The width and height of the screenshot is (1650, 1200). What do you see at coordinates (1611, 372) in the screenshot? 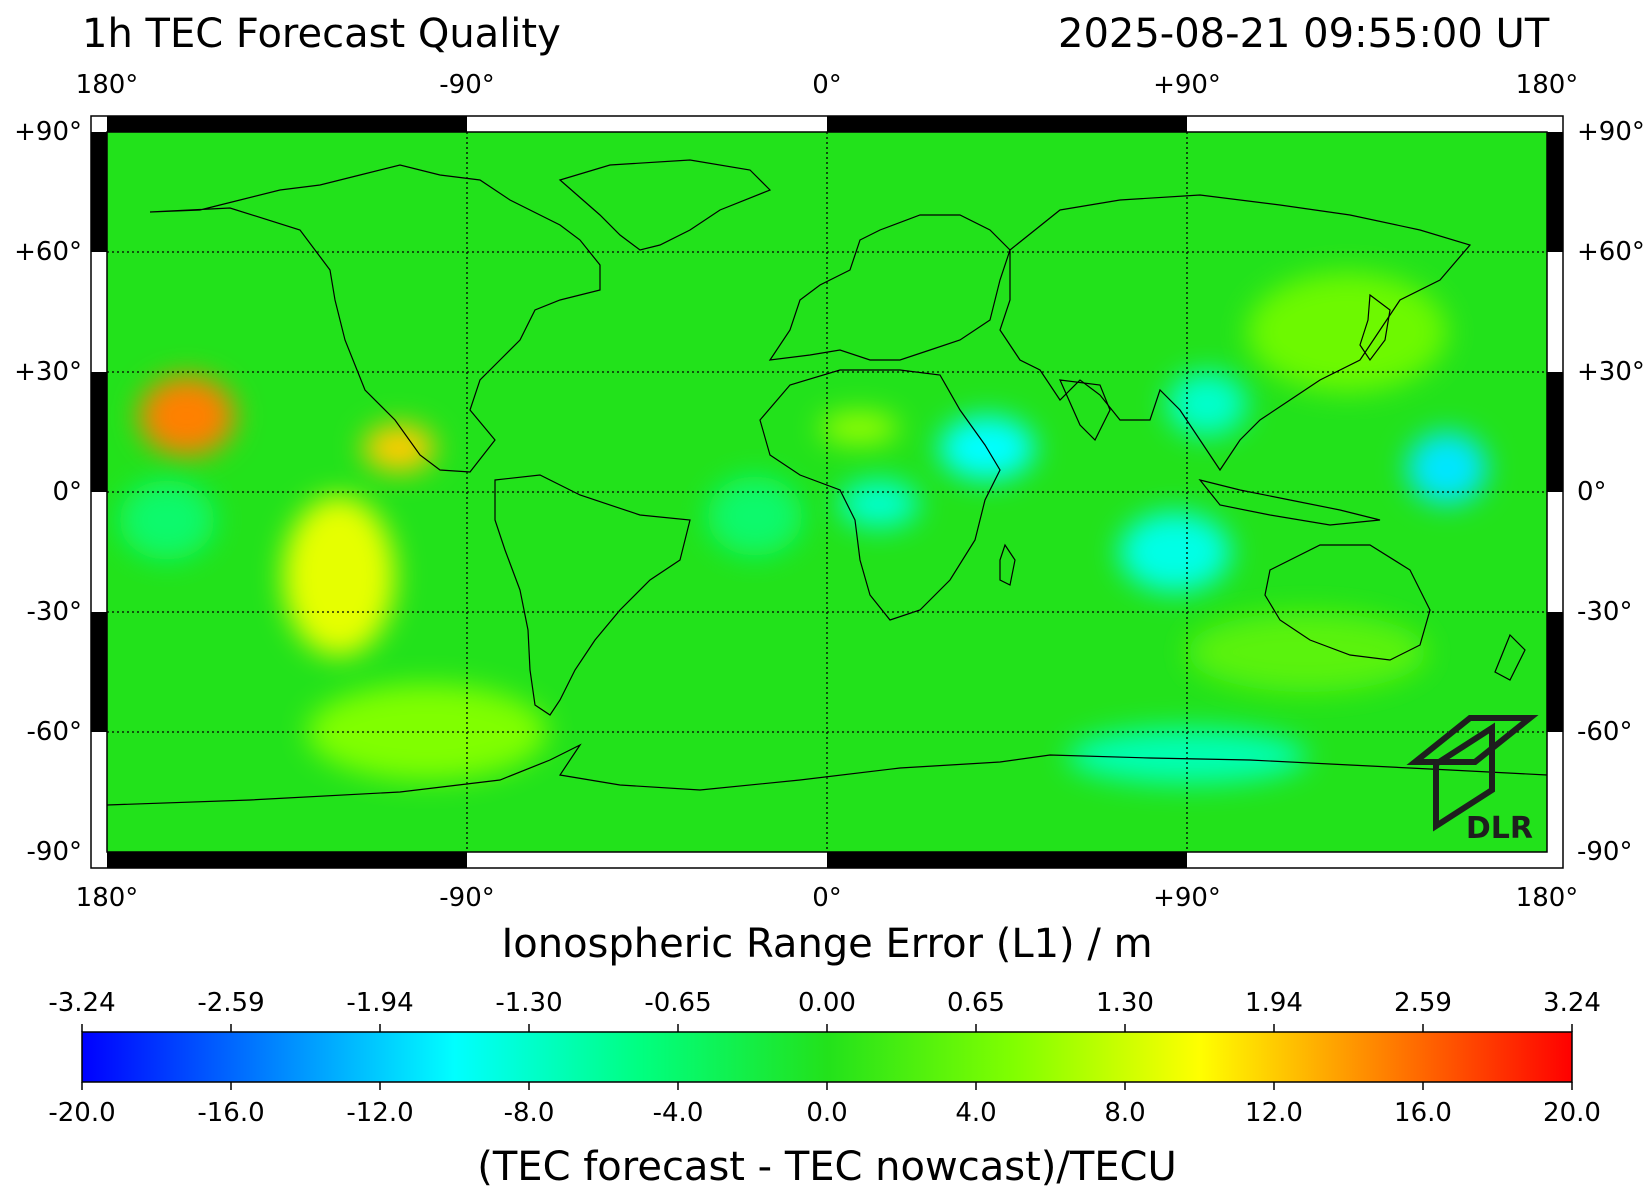
I see `lat-tick-right-30n: +30°` at bounding box center [1611, 372].